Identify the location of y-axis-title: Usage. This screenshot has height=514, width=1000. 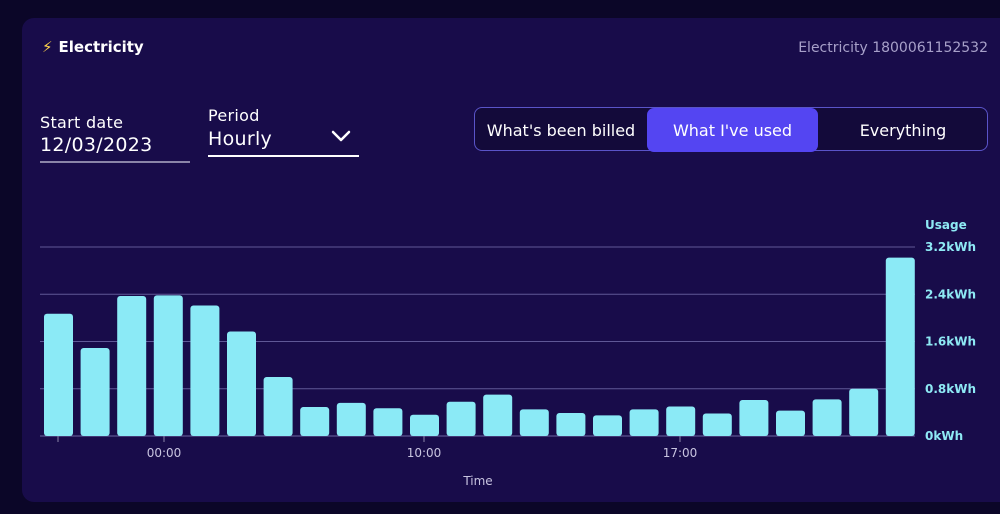
(946, 225).